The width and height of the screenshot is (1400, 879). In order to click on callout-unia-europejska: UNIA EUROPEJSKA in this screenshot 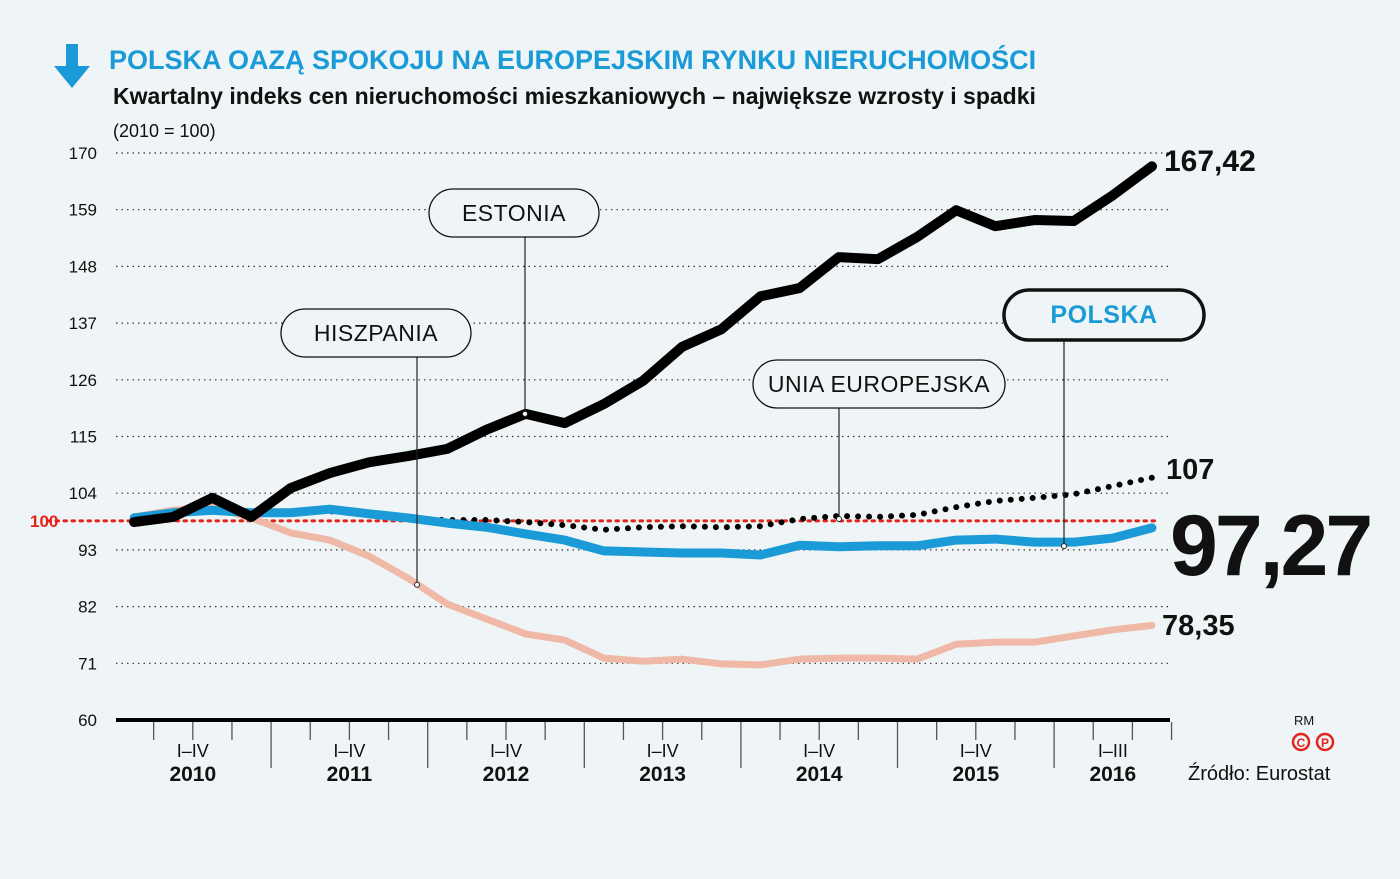, I will do `click(879, 440)`.